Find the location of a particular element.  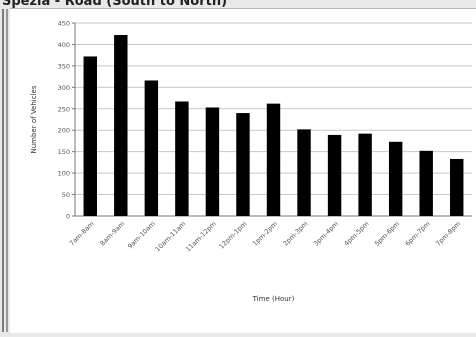

bar-8am-9am is located at coordinates (121, 126).